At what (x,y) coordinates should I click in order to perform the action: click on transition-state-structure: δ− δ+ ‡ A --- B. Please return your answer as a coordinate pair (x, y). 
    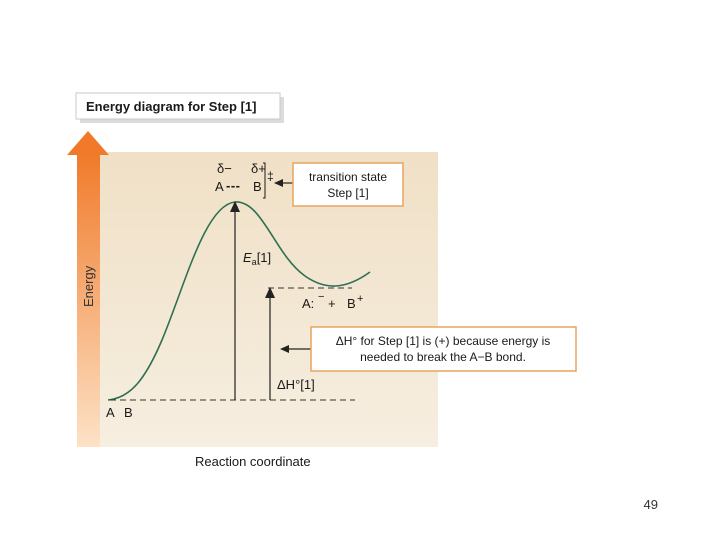
    Looking at the image, I should click on (244, 180).